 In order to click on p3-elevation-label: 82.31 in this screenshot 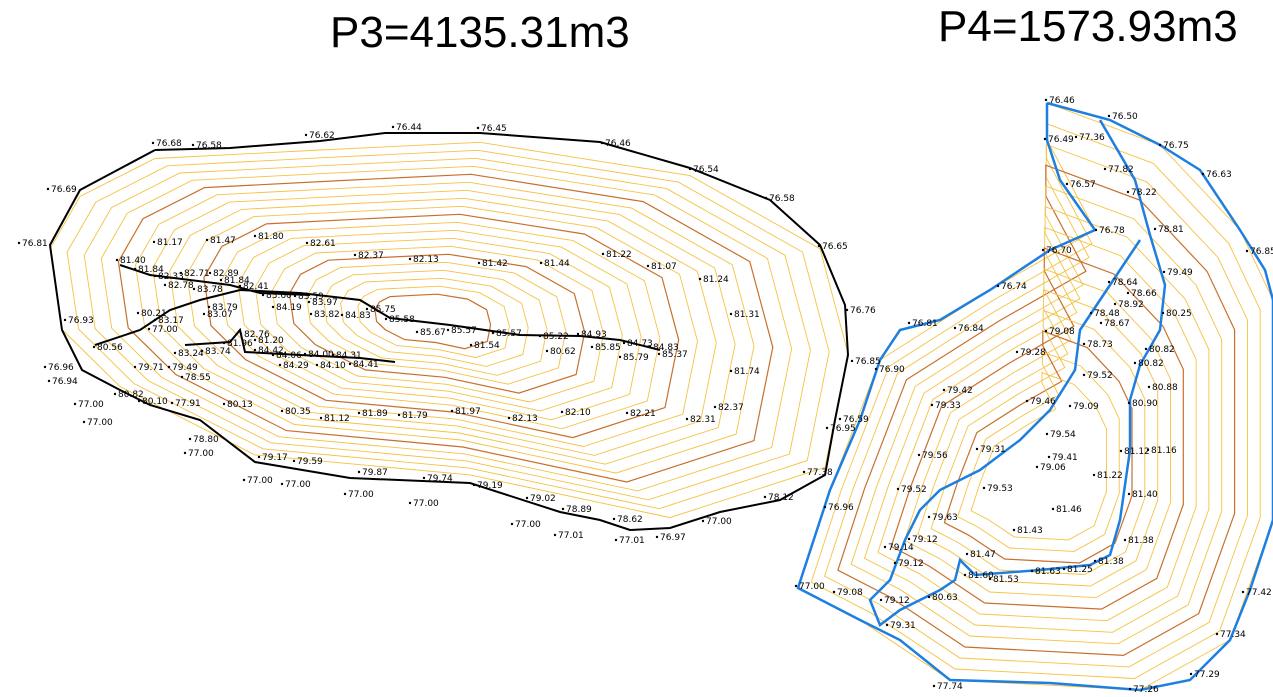, I will do `click(703, 420)`.